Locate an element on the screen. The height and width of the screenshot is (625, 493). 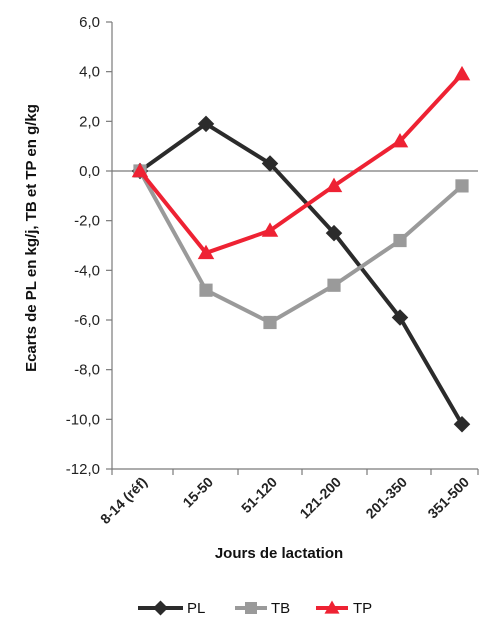
y-tick-label: 4,0 is located at coordinates (89, 72).